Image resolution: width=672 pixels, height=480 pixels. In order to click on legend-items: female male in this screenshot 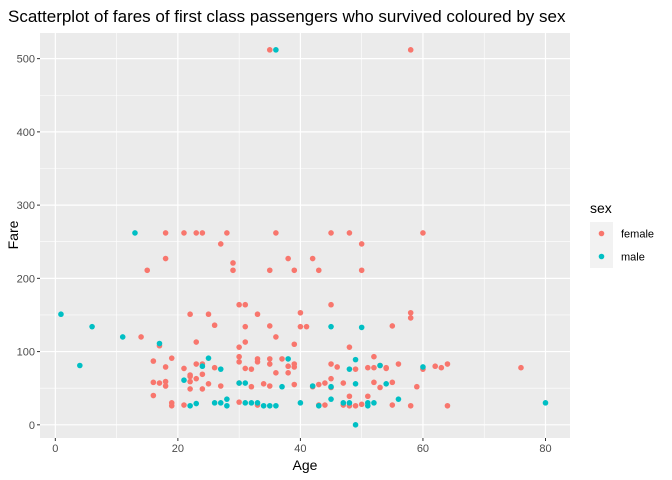, I will do `click(622, 245)`.